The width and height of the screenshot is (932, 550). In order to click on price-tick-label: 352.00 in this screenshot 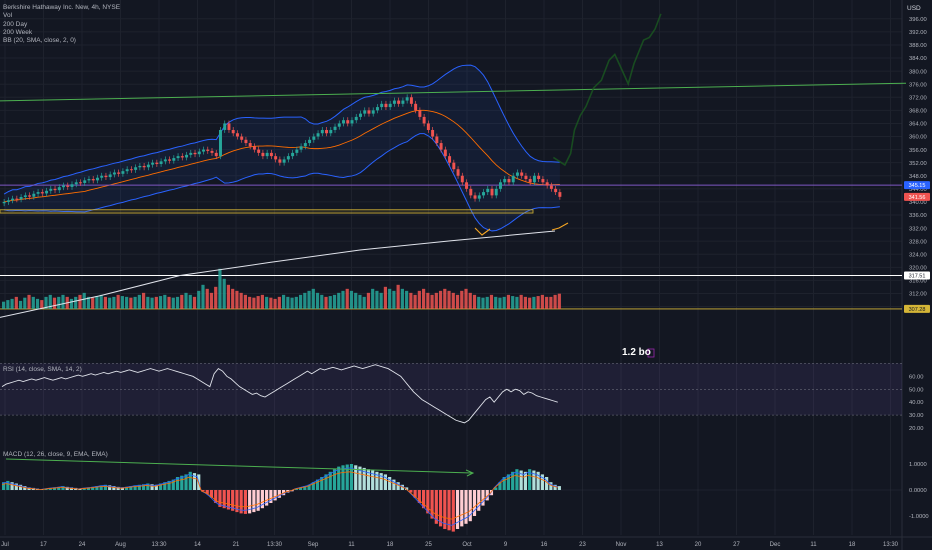, I will do `click(918, 164)`.